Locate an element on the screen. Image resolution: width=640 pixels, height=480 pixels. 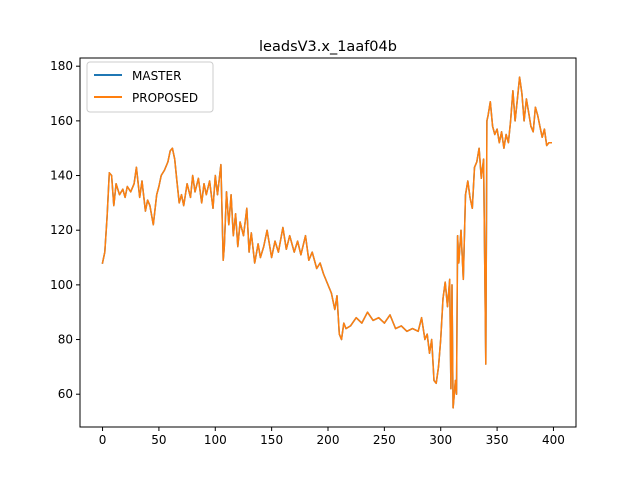
x-tick-label: 50 is located at coordinates (158, 440).